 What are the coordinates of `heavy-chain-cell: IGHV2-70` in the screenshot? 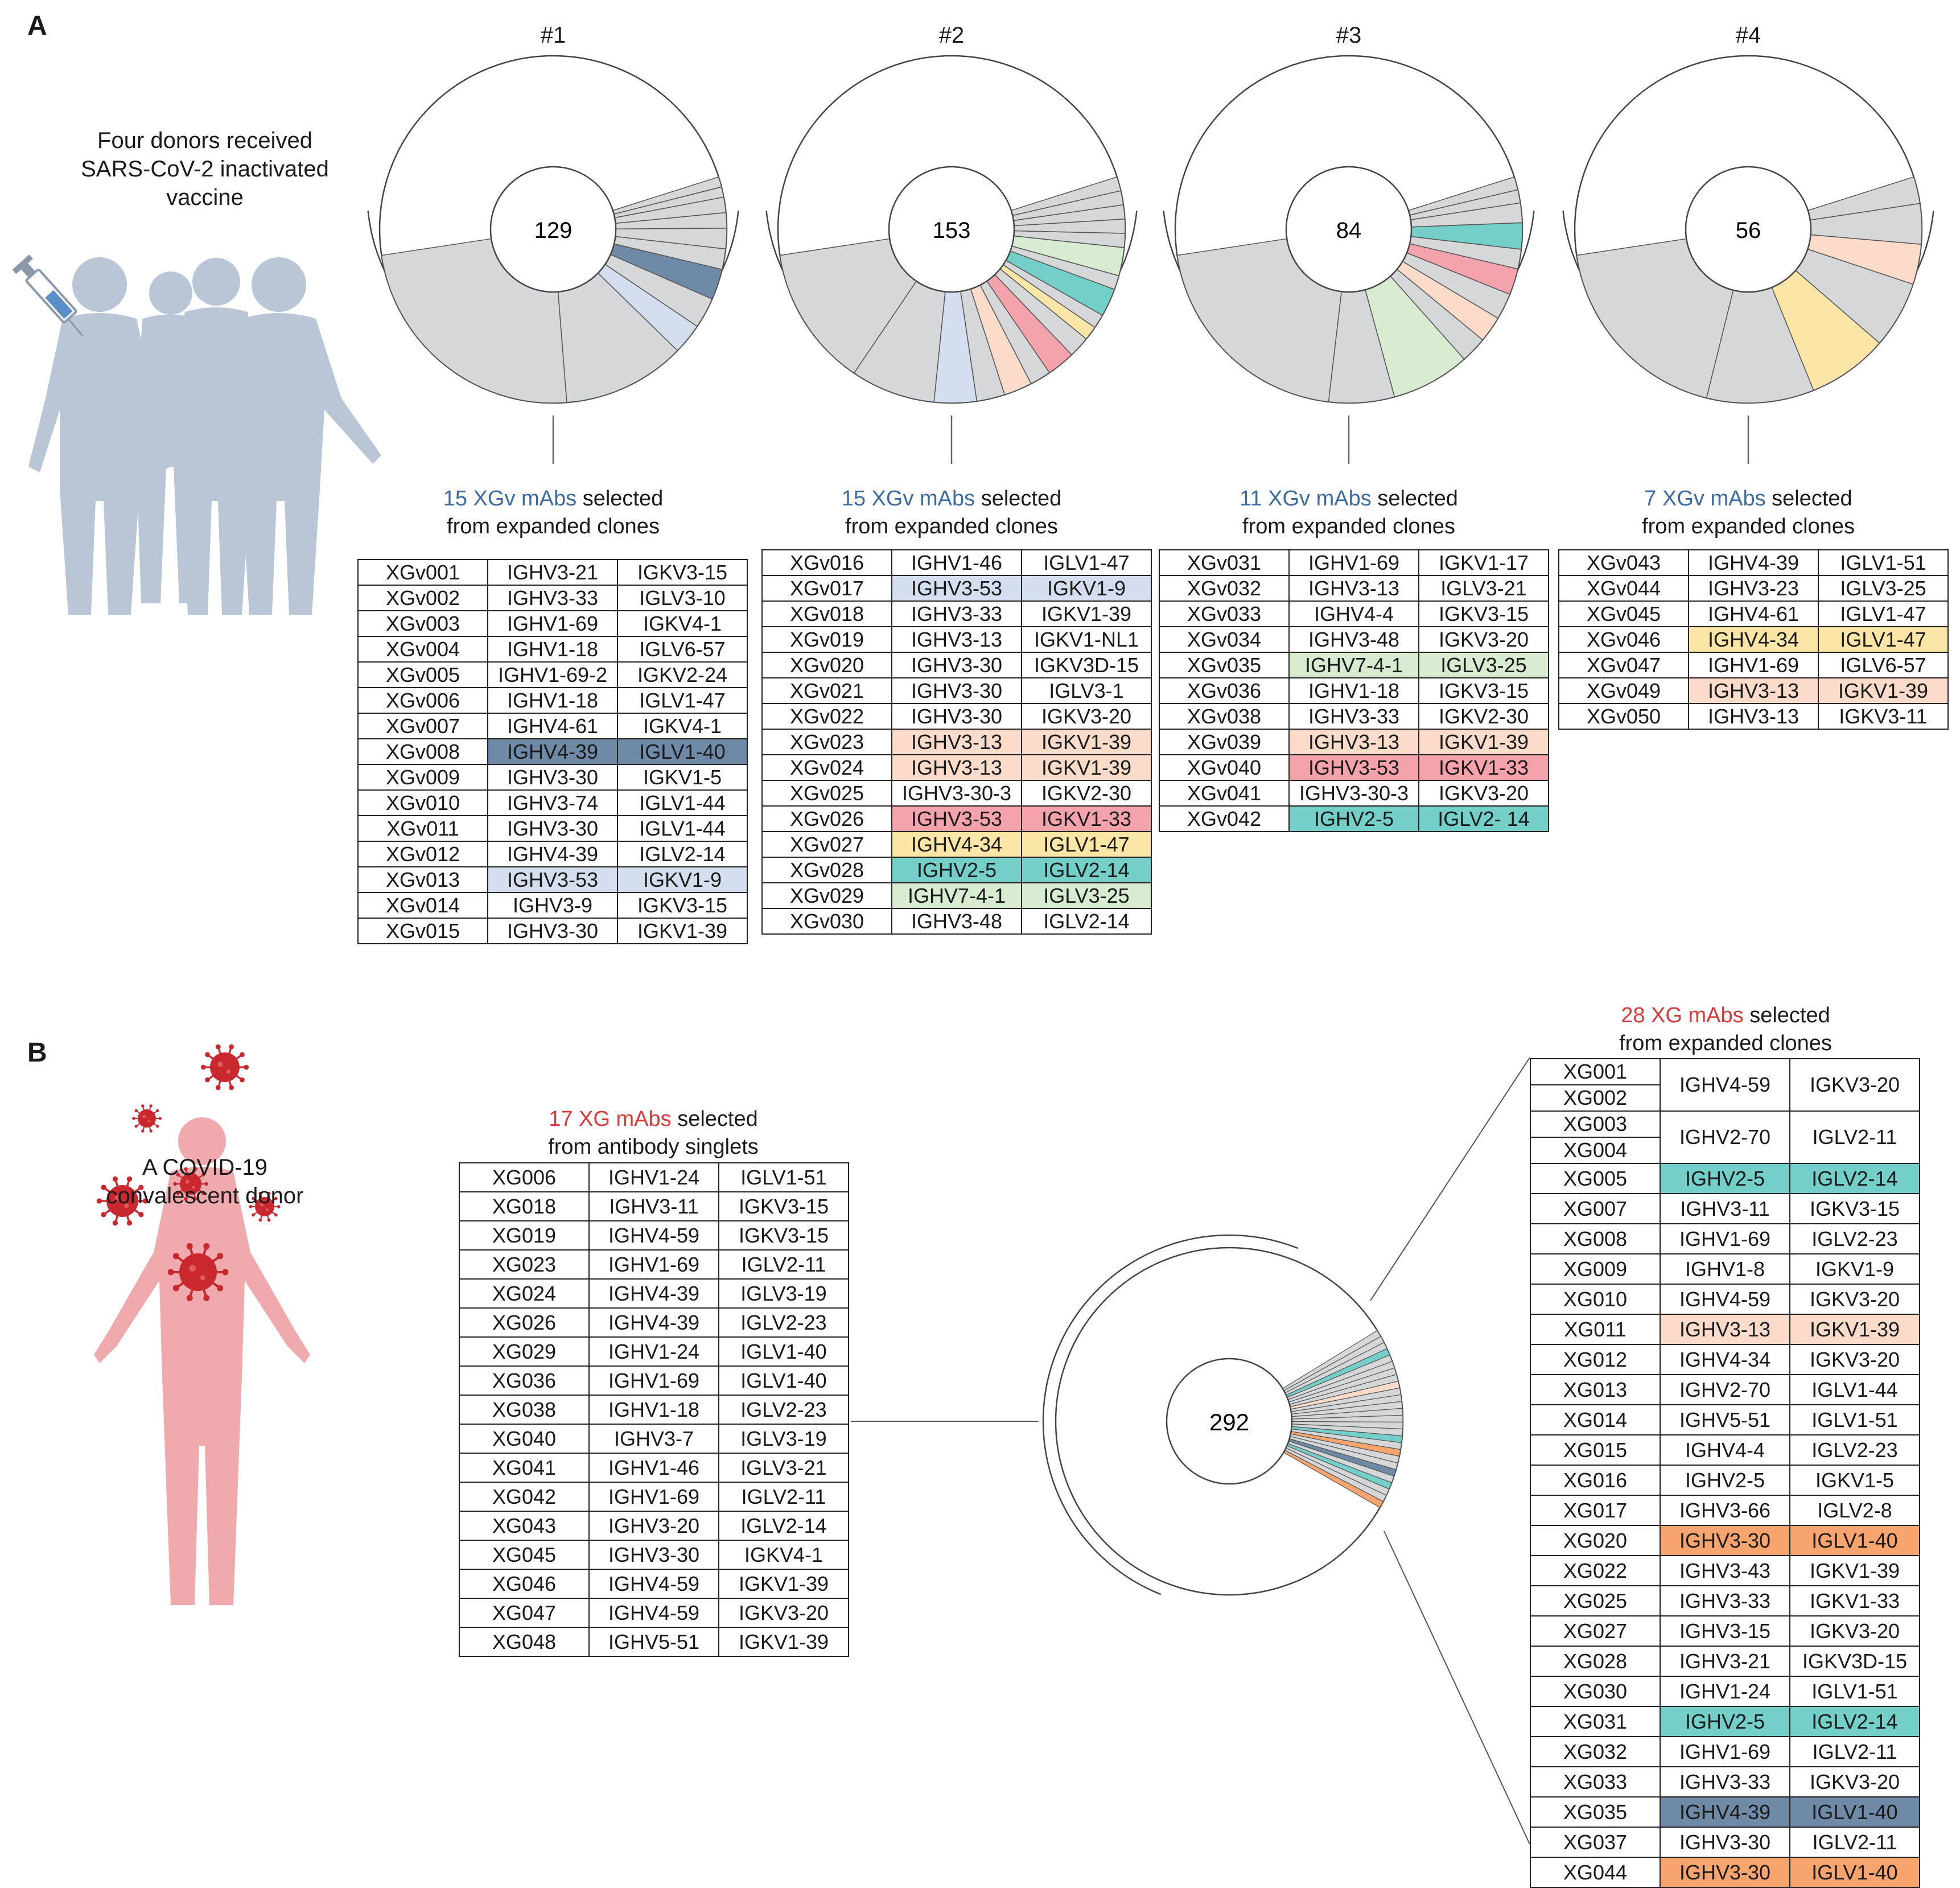 It's located at (1725, 1137).